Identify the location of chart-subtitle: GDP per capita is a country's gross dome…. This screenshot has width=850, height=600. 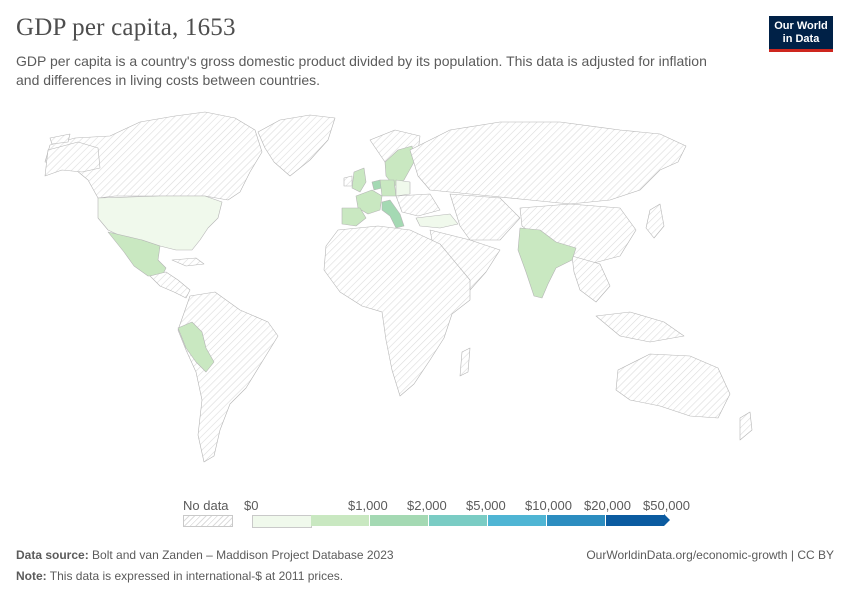
(361, 70).